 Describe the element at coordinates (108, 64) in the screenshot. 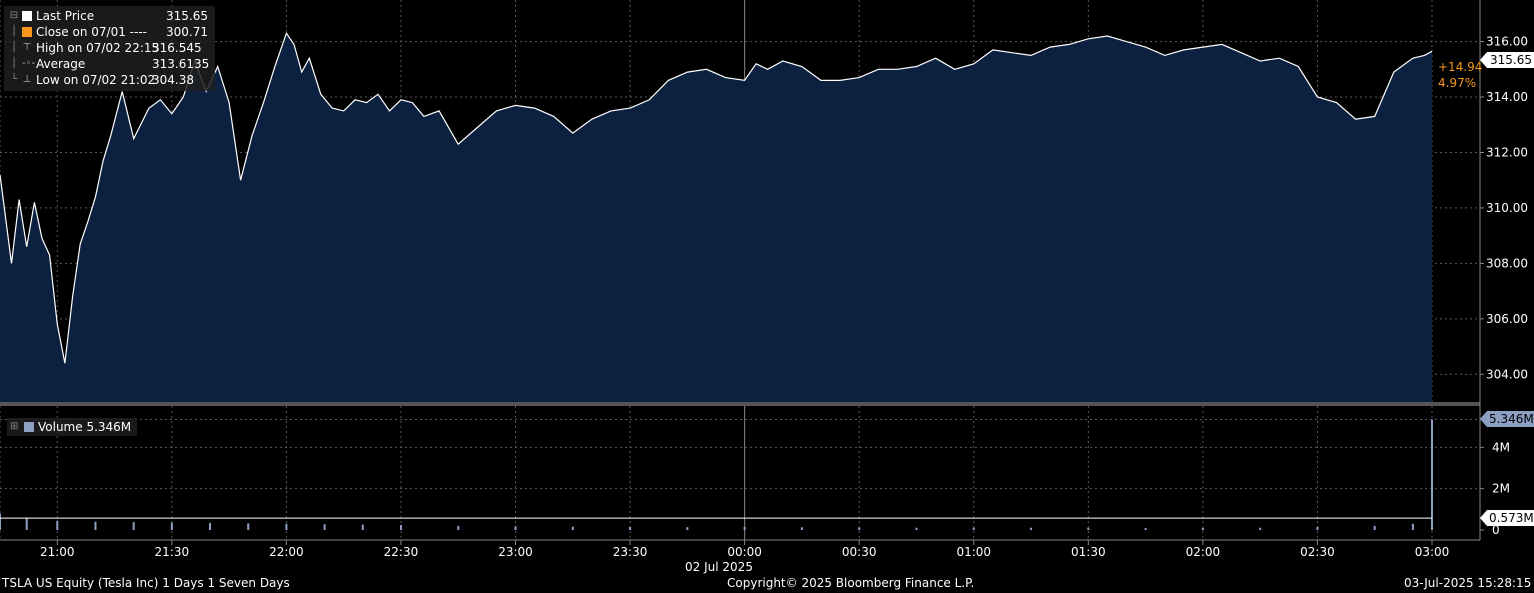

I see `legend-row-average: │ -◦- Average 313.6135` at that location.